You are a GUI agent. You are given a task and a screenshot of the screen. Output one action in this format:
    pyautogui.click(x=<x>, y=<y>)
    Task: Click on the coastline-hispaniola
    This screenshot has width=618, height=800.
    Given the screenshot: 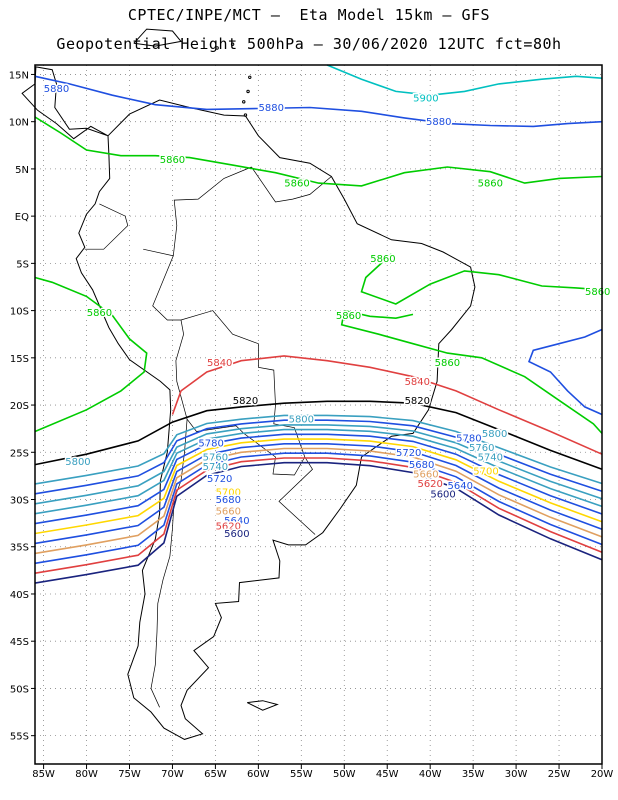 What is the action you would take?
    pyautogui.click(x=157, y=37)
    